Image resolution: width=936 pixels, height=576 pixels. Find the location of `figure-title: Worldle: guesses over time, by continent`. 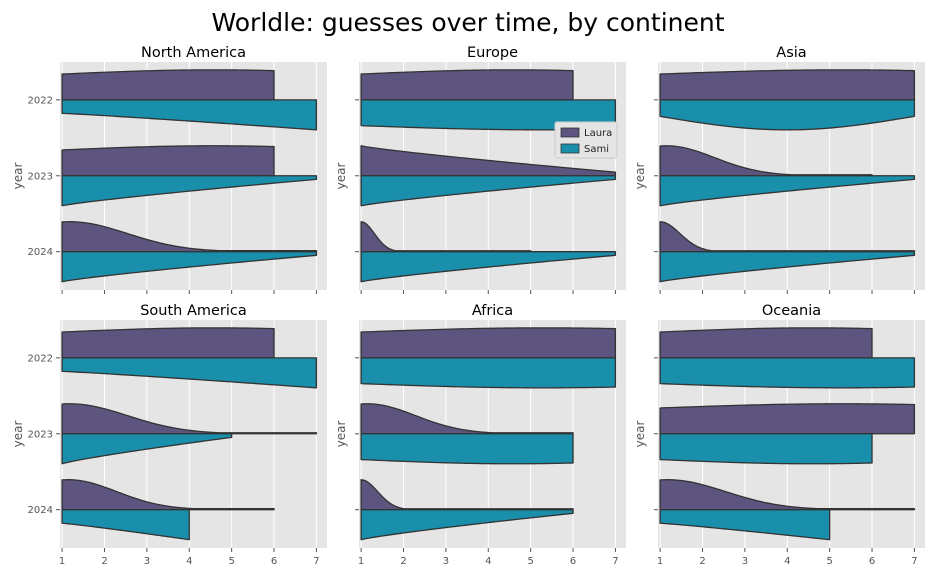

figure-title: Worldle: guesses over time, by continent is located at coordinates (467, 22).